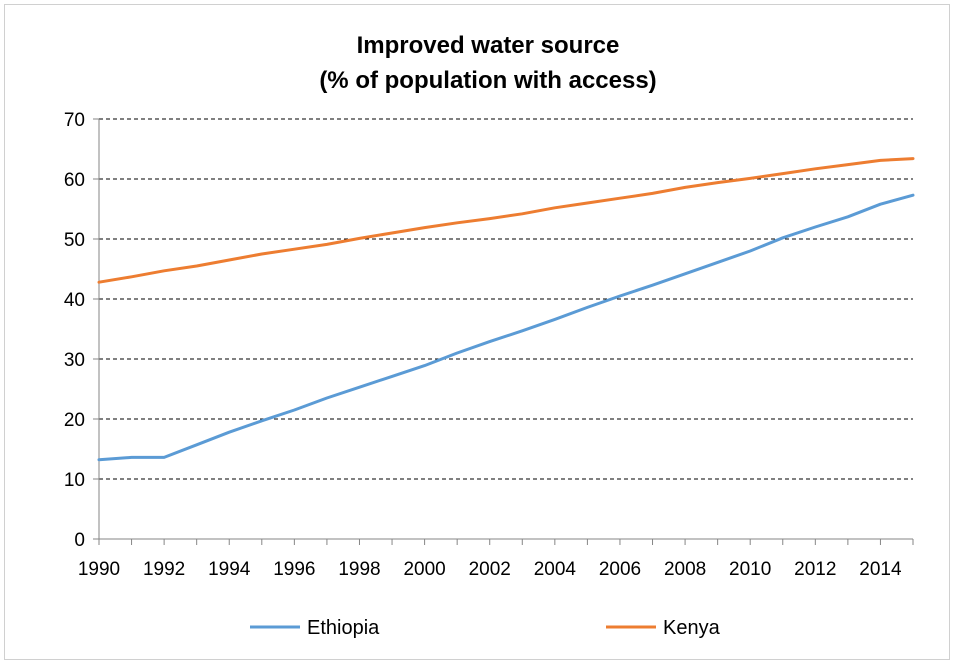 This screenshot has width=957, height=666. I want to click on x-tick-label: 2014, so click(880, 569).